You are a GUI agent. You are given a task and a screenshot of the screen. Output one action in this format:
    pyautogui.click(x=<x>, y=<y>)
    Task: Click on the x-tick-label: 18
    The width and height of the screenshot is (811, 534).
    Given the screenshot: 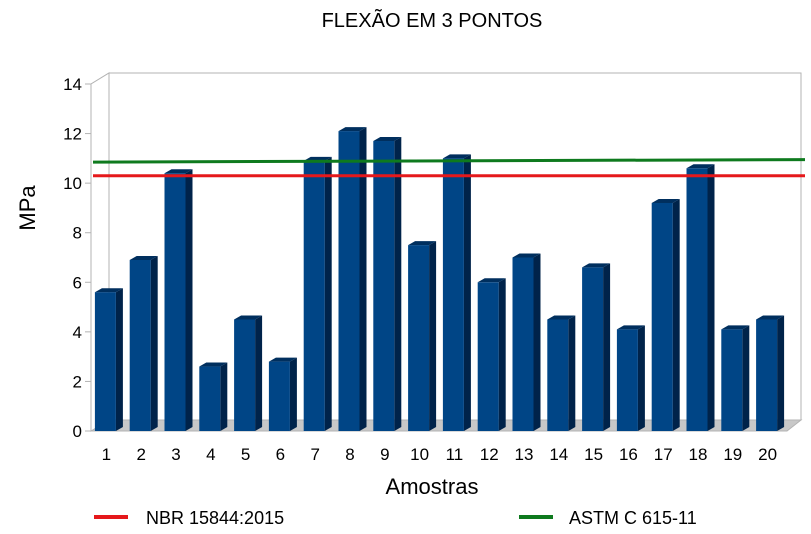 What is the action you would take?
    pyautogui.click(x=698, y=454)
    